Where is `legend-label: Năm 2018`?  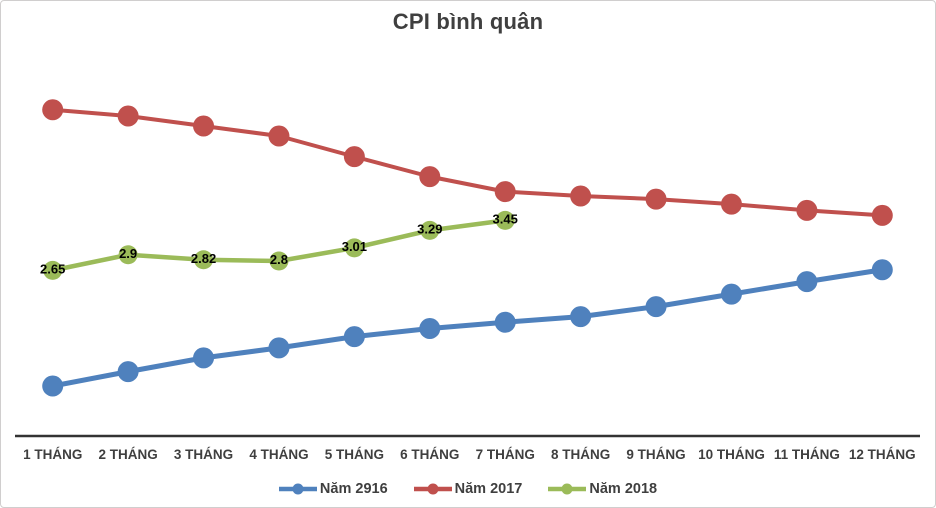
legend-label: Năm 2018 is located at coordinates (623, 489).